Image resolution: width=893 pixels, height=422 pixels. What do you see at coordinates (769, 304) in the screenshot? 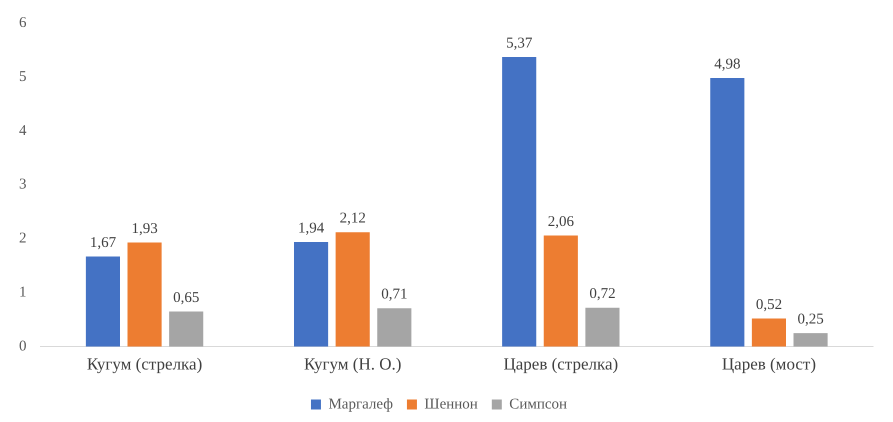
I see `data-label: 0,52` at bounding box center [769, 304].